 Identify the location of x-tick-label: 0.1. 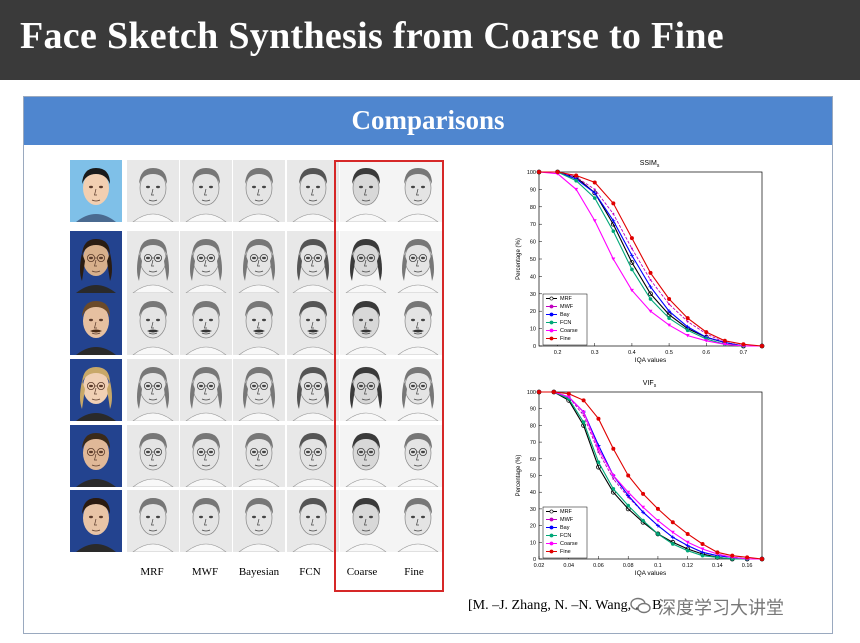
(658, 566).